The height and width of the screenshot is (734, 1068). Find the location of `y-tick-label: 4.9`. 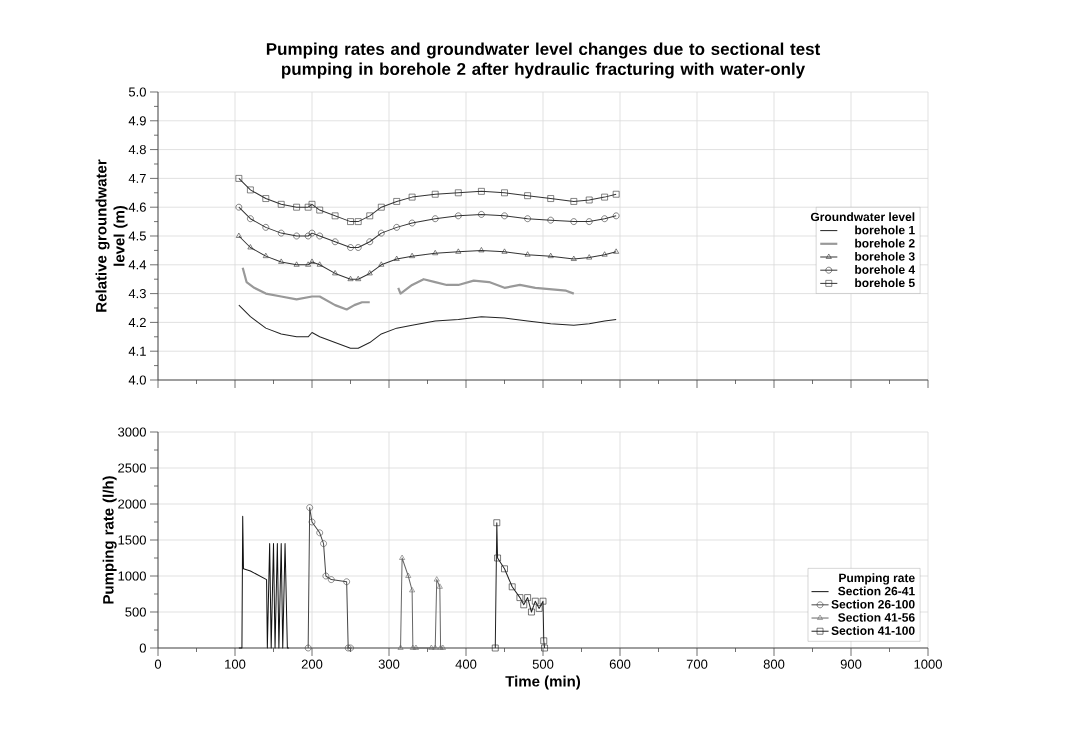

y-tick-label: 4.9 is located at coordinates (137, 121).